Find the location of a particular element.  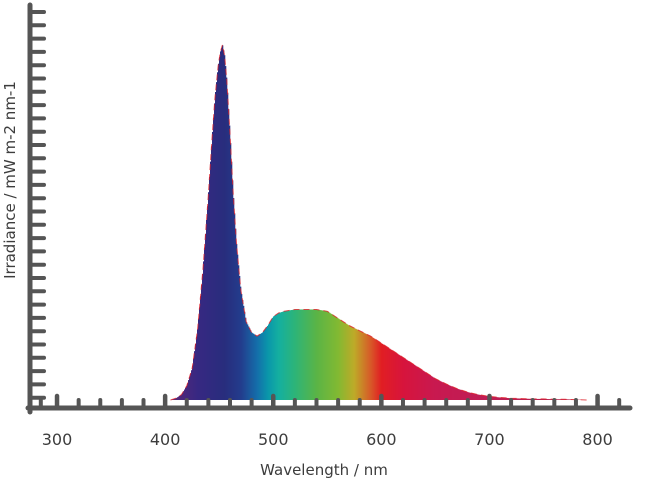

y-axis-title: Irradiance / mW m-2 nm-1 is located at coordinates (10, 180).